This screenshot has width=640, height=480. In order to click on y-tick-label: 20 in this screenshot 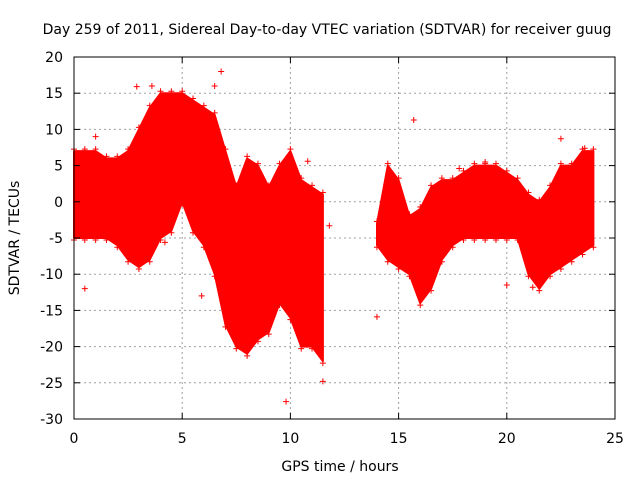, I will do `click(54, 58)`.